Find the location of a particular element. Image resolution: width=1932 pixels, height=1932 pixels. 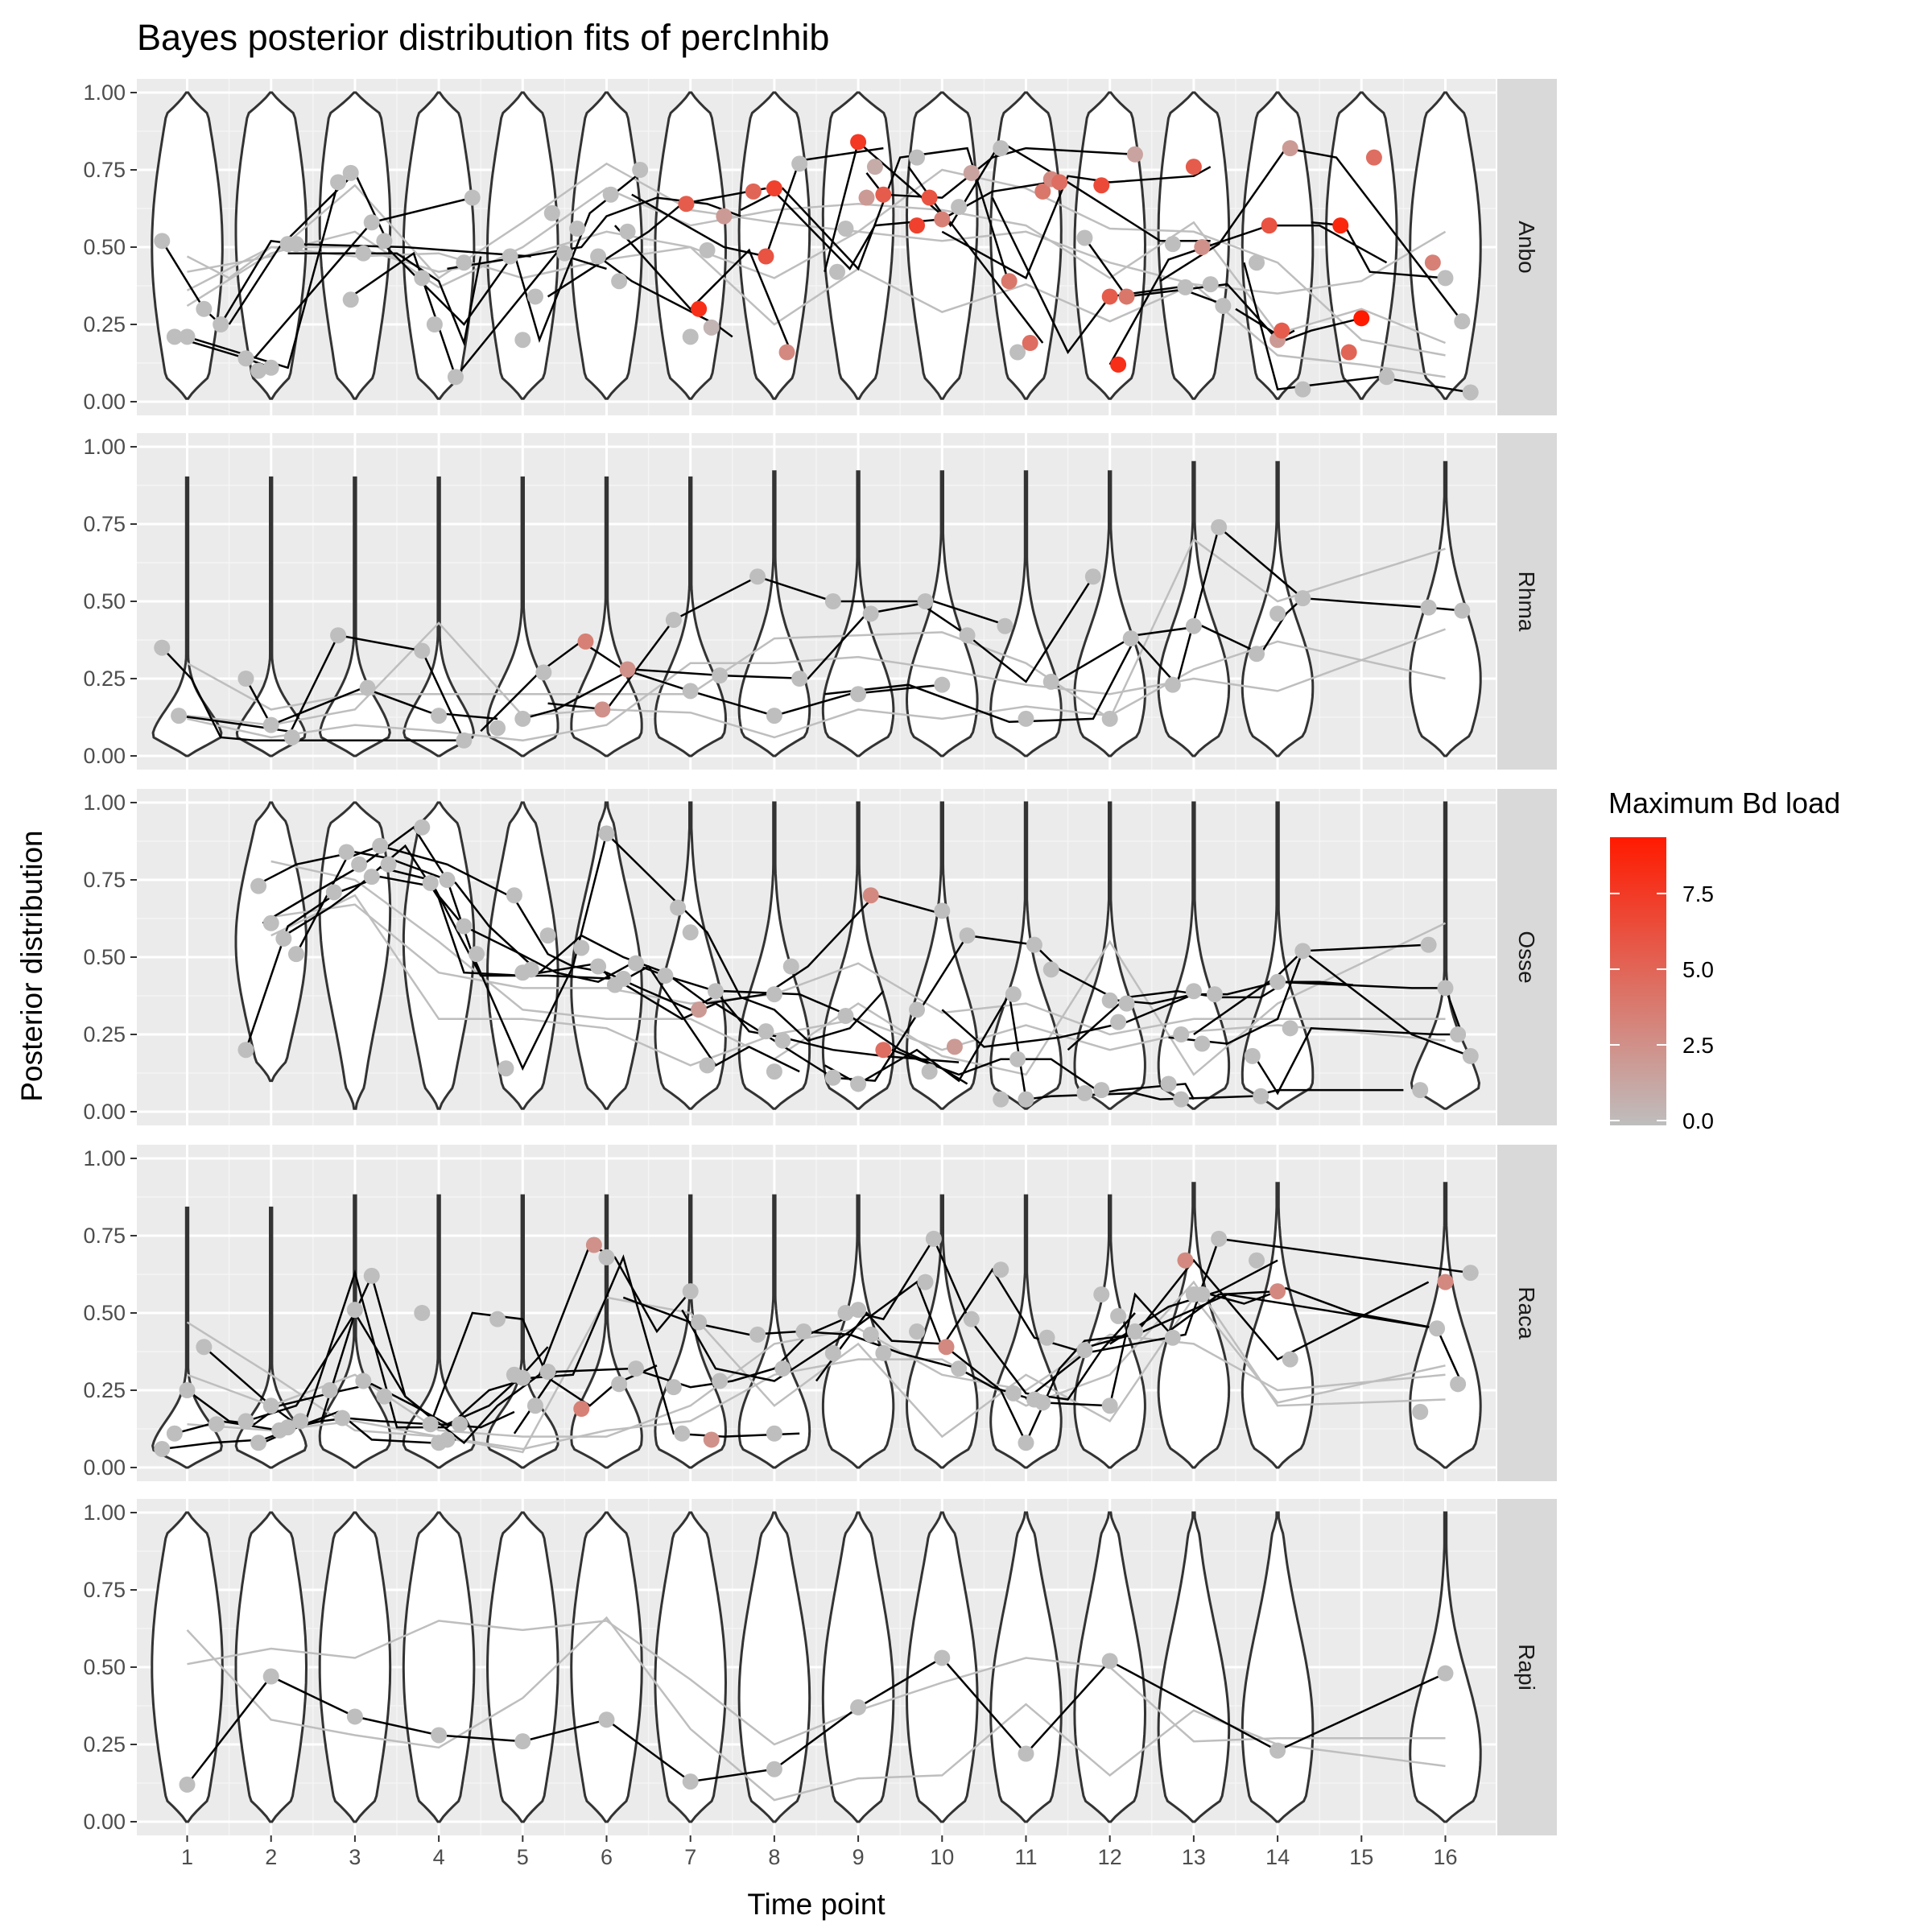

y-tick-label: 0.50 is located at coordinates (104, 601).